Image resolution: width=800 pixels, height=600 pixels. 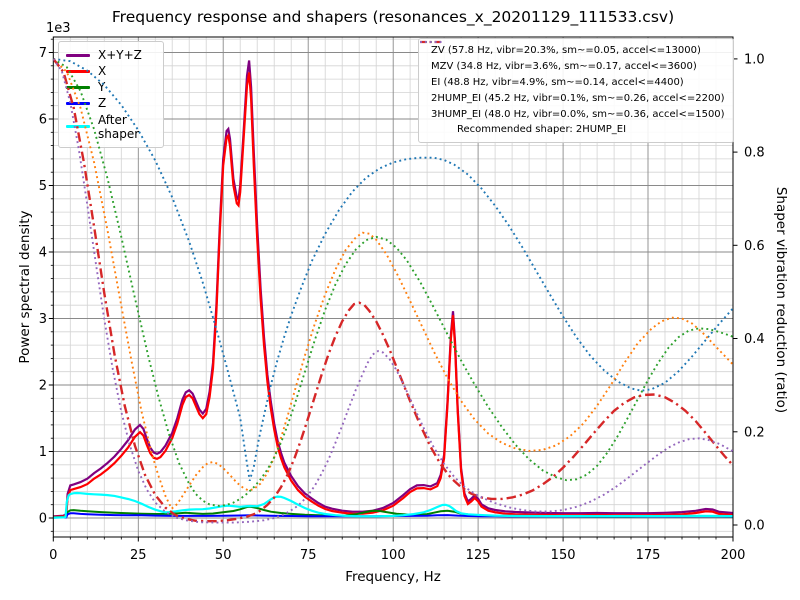 What do you see at coordinates (110, 103) in the screenshot?
I see `legend-item-z: Z` at bounding box center [110, 103].